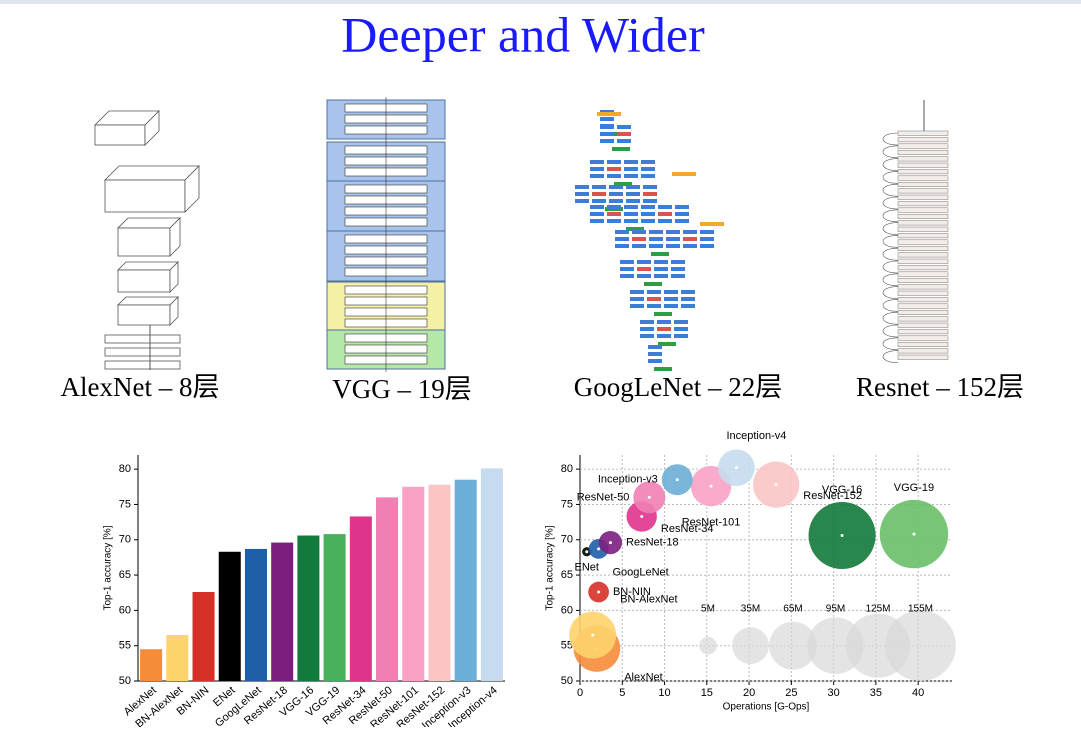 Image resolution: width=1081 pixels, height=732 pixels. I want to click on y-tick-label: 65, so click(125, 575).